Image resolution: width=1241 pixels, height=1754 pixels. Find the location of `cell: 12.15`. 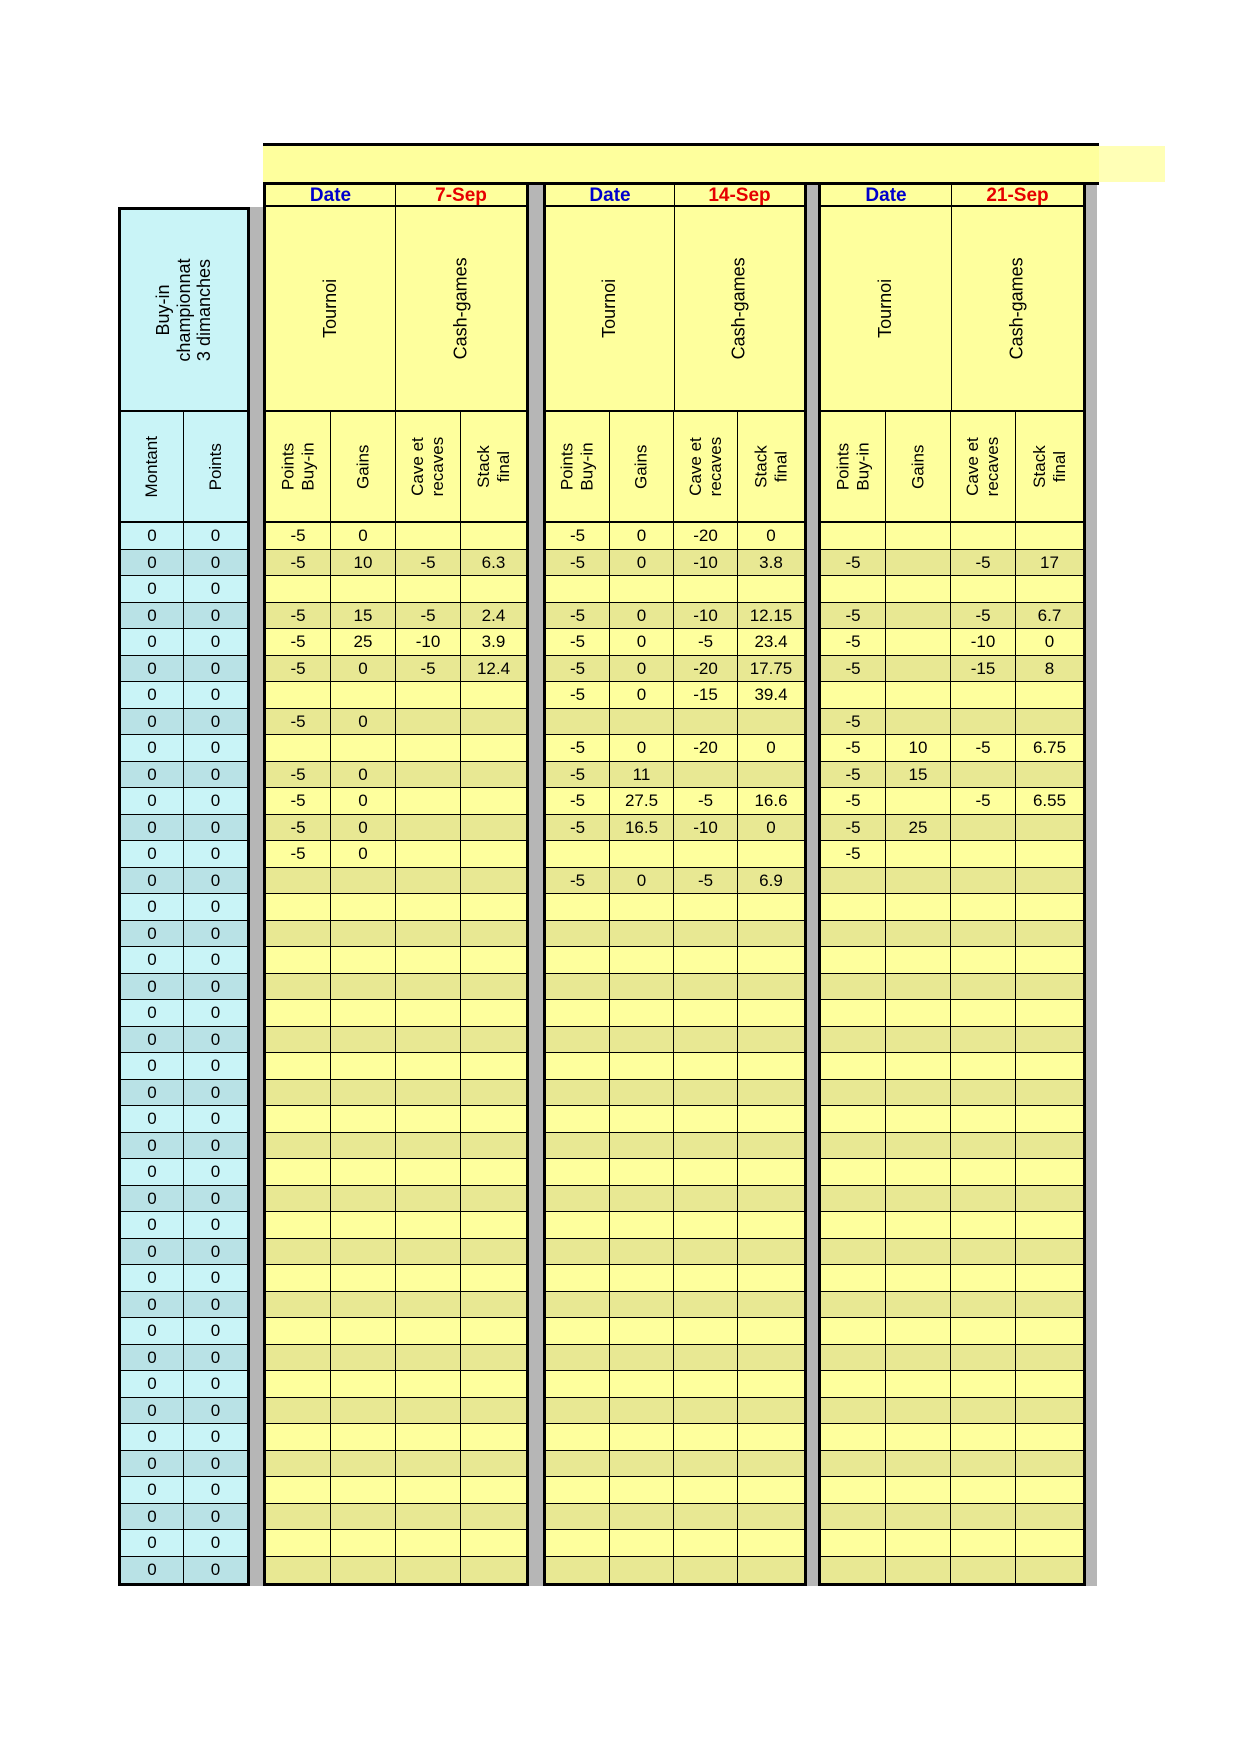

cell: 12.15 is located at coordinates (771, 616).